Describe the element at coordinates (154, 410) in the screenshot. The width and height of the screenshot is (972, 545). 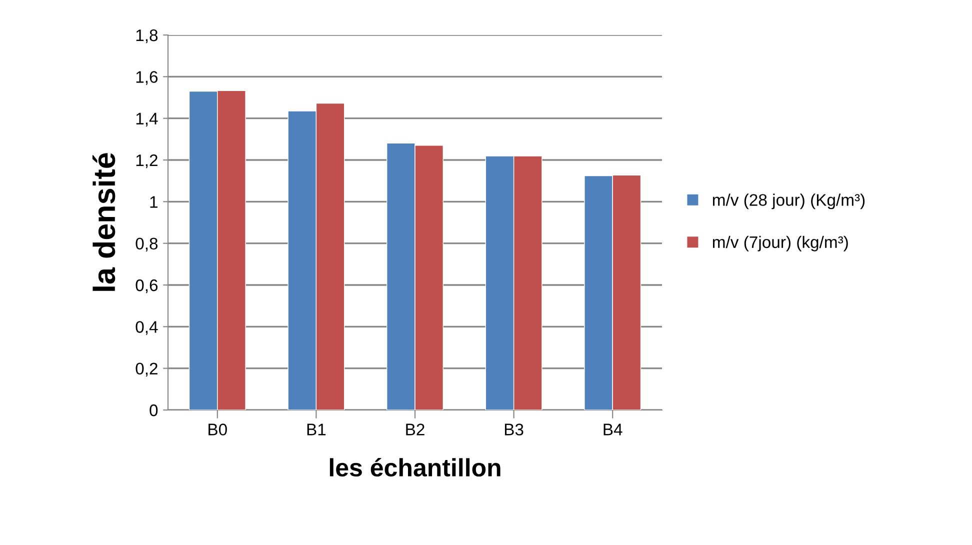
I see `y-tick-label: 0` at that location.